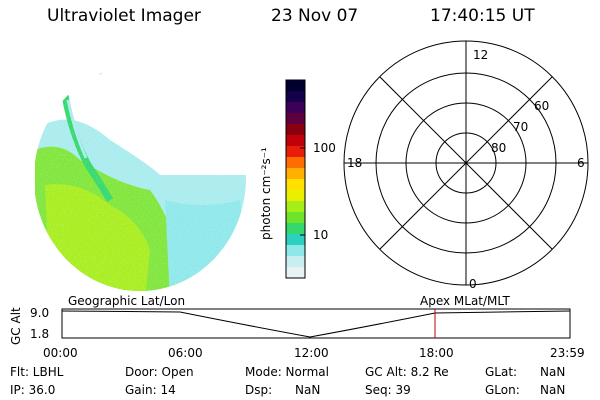 This screenshot has height=400, width=600. Describe the element at coordinates (567, 353) in the screenshot. I see `timeline-x-tick-4: 23:59` at that location.